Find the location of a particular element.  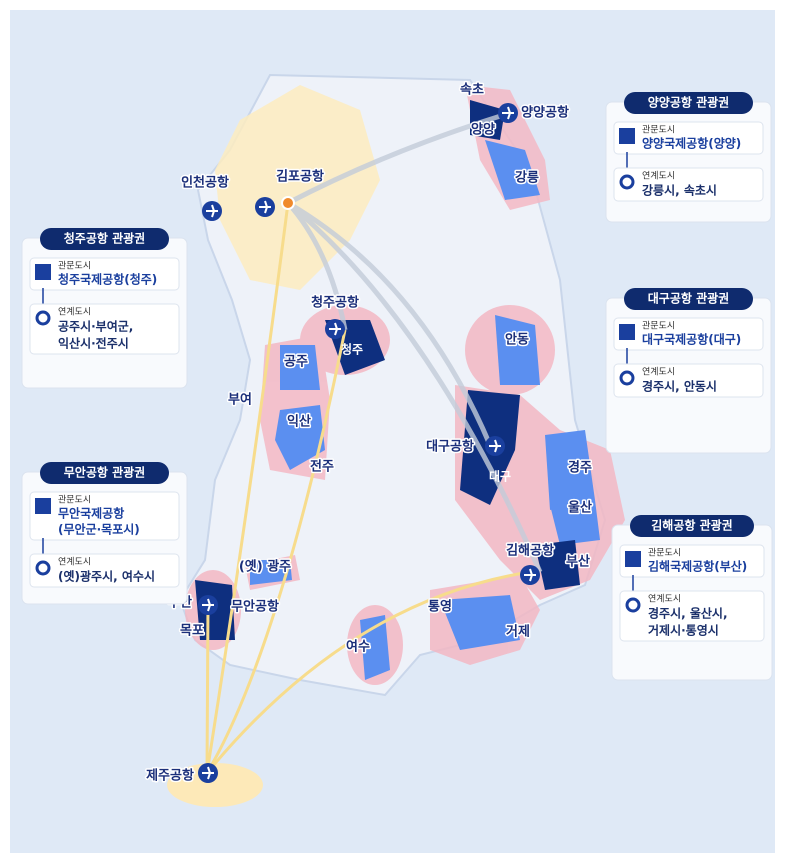

linked-city: 경주시, 울산시, is located at coordinates (688, 613).